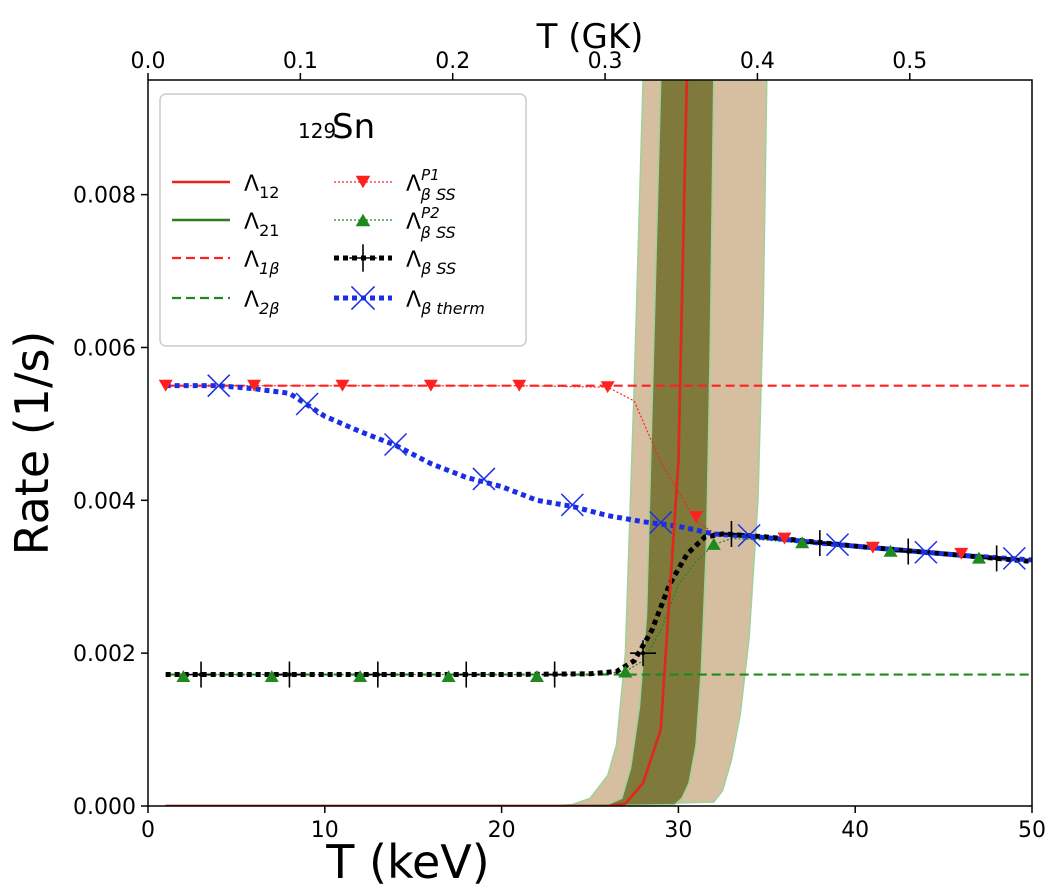 The image size is (1061, 893). I want to click on y-tick-label-1: 0.002, so click(104, 654).